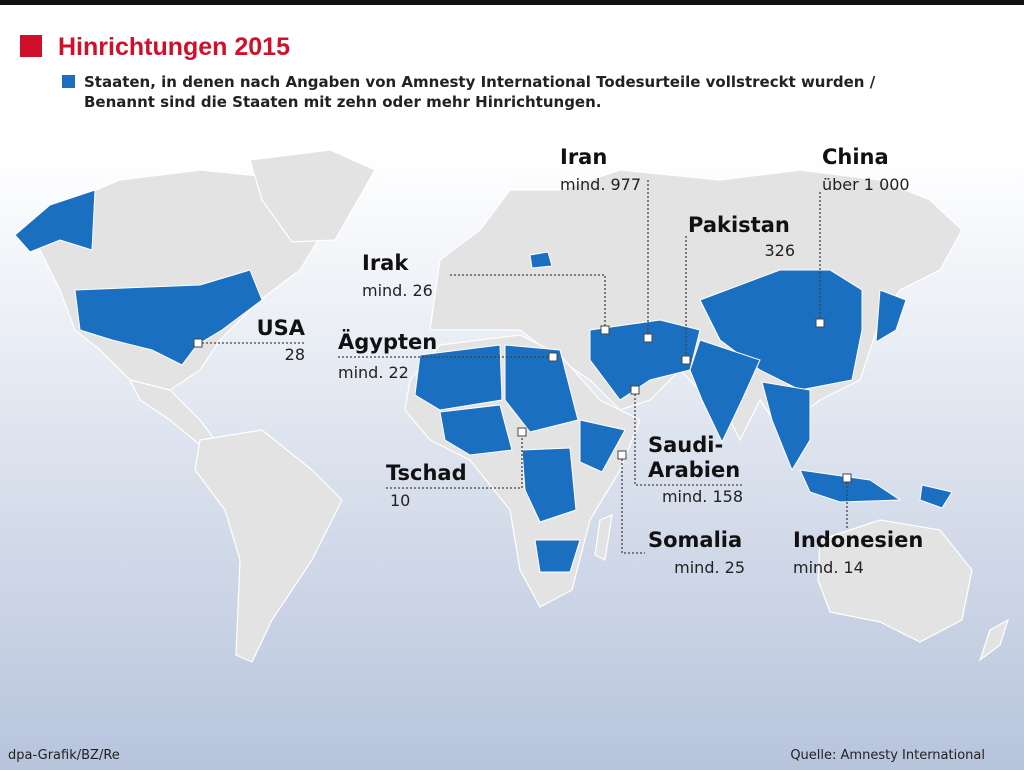 The image size is (1024, 770). What do you see at coordinates (385, 263) in the screenshot?
I see `country-name: Irak` at bounding box center [385, 263].